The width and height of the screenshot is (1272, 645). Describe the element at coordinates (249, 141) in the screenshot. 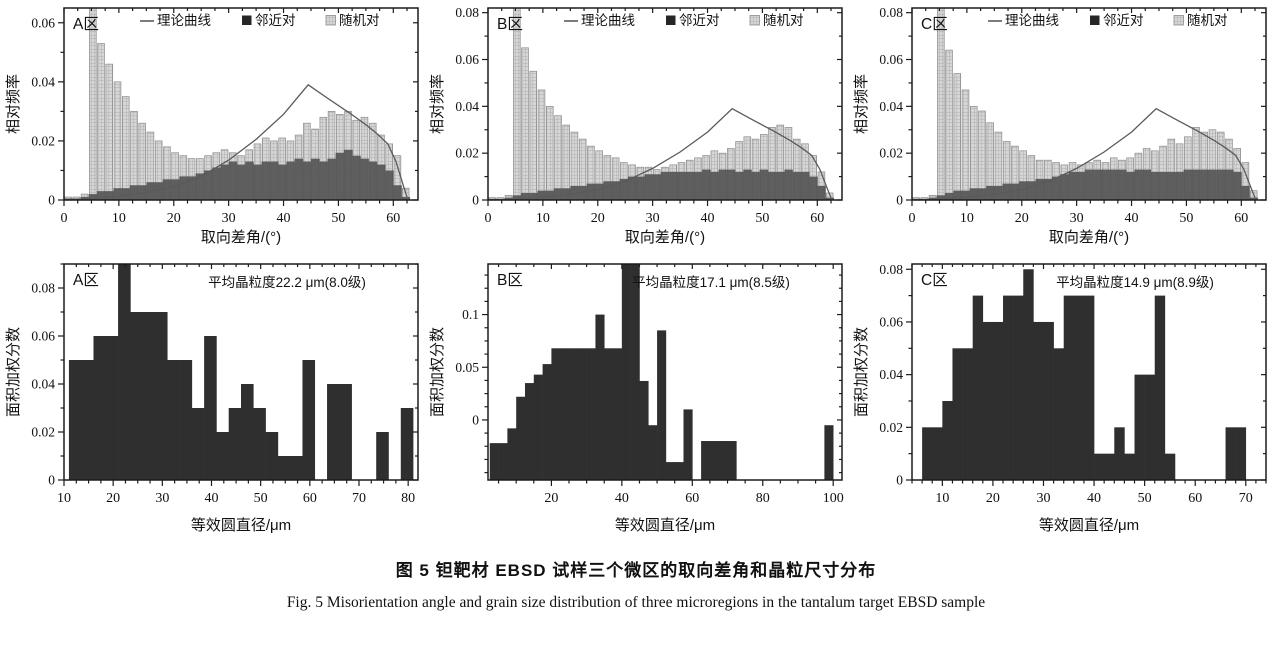

I see `theory-curve` at that location.